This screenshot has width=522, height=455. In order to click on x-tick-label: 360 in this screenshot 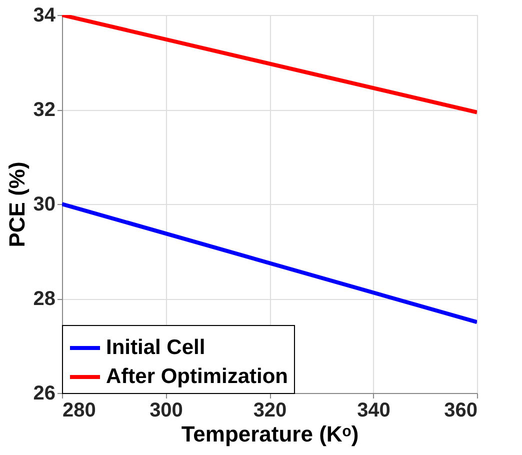, I will do `click(461, 411)`.